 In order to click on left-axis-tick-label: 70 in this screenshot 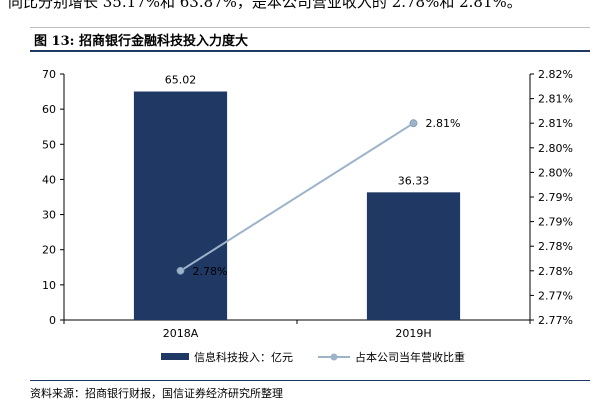, I will do `click(49, 74)`.